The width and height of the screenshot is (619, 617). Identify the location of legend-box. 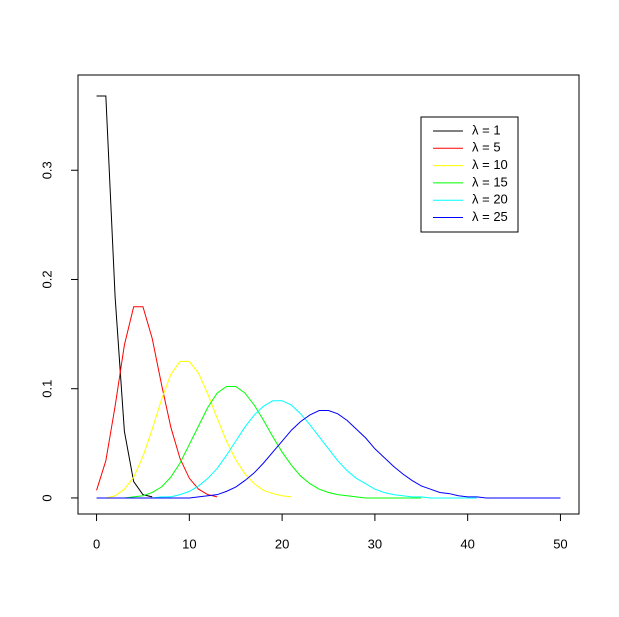
(469, 174).